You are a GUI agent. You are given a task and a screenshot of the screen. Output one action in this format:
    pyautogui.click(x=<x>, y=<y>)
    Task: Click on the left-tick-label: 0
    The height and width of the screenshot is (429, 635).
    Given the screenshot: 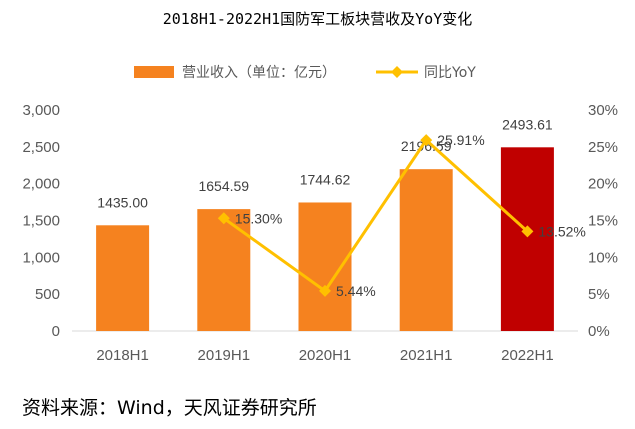 What is the action you would take?
    pyautogui.click(x=56, y=331)
    